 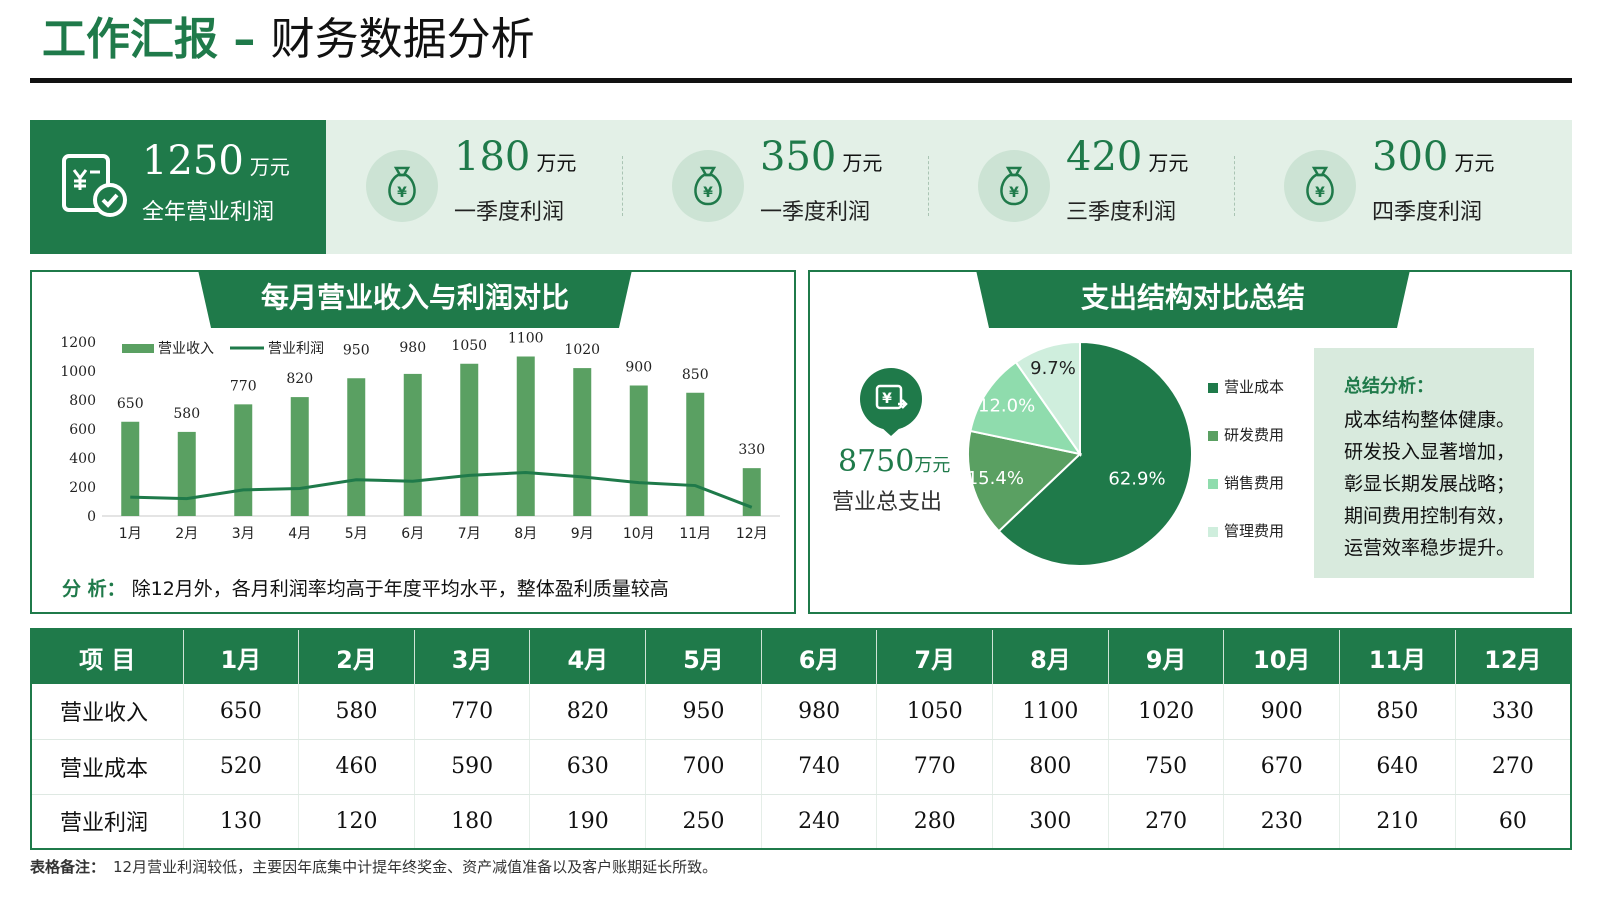 What do you see at coordinates (1430, 484) in the screenshot?
I see `summary-line: 彰显长期发展战略；` at bounding box center [1430, 484].